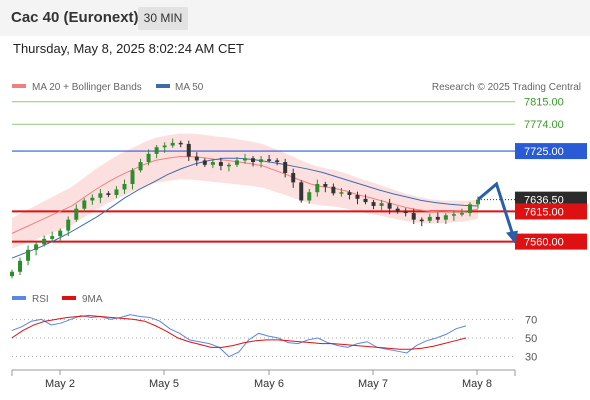  I want to click on level-label-4: 7560.00, so click(544, 243).